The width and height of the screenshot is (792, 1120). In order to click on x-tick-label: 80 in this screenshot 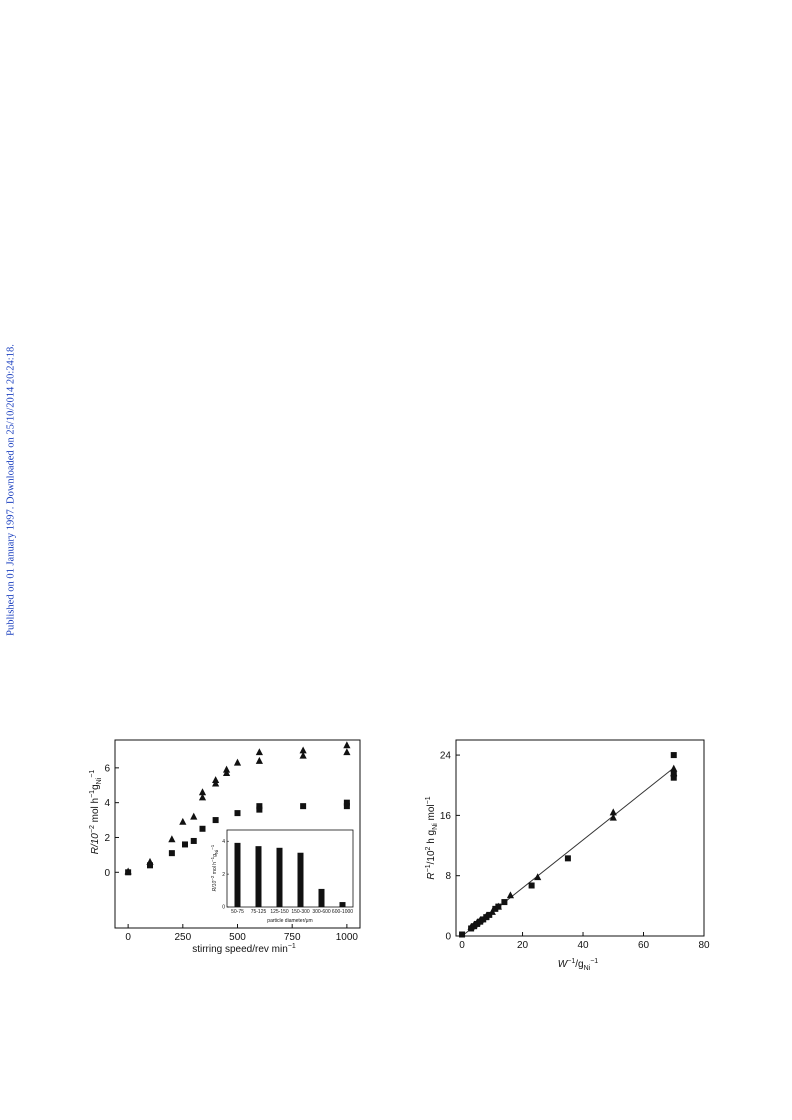, I will do `click(704, 945)`.